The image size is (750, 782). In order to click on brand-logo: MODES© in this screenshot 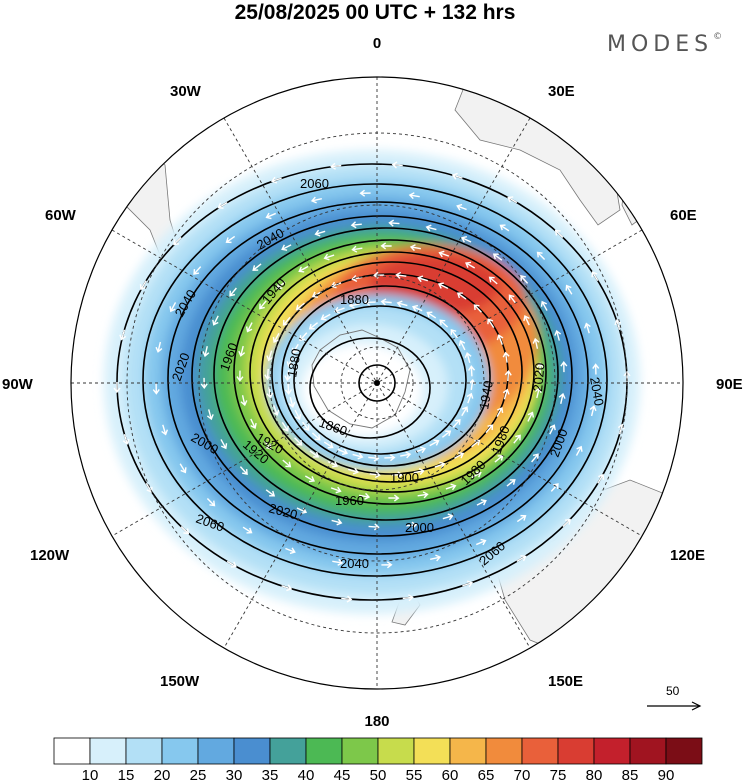, I will do `click(664, 44)`.